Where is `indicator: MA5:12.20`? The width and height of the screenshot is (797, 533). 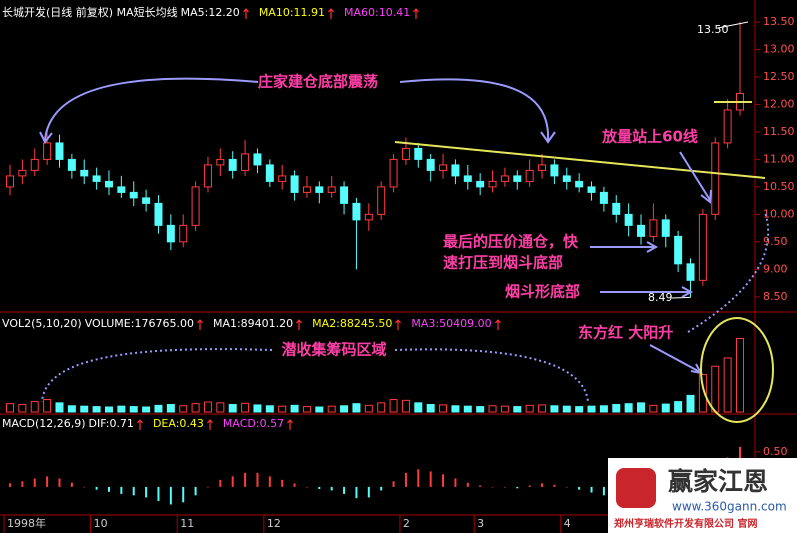 indicator: MA5:12.20 is located at coordinates (210, 12).